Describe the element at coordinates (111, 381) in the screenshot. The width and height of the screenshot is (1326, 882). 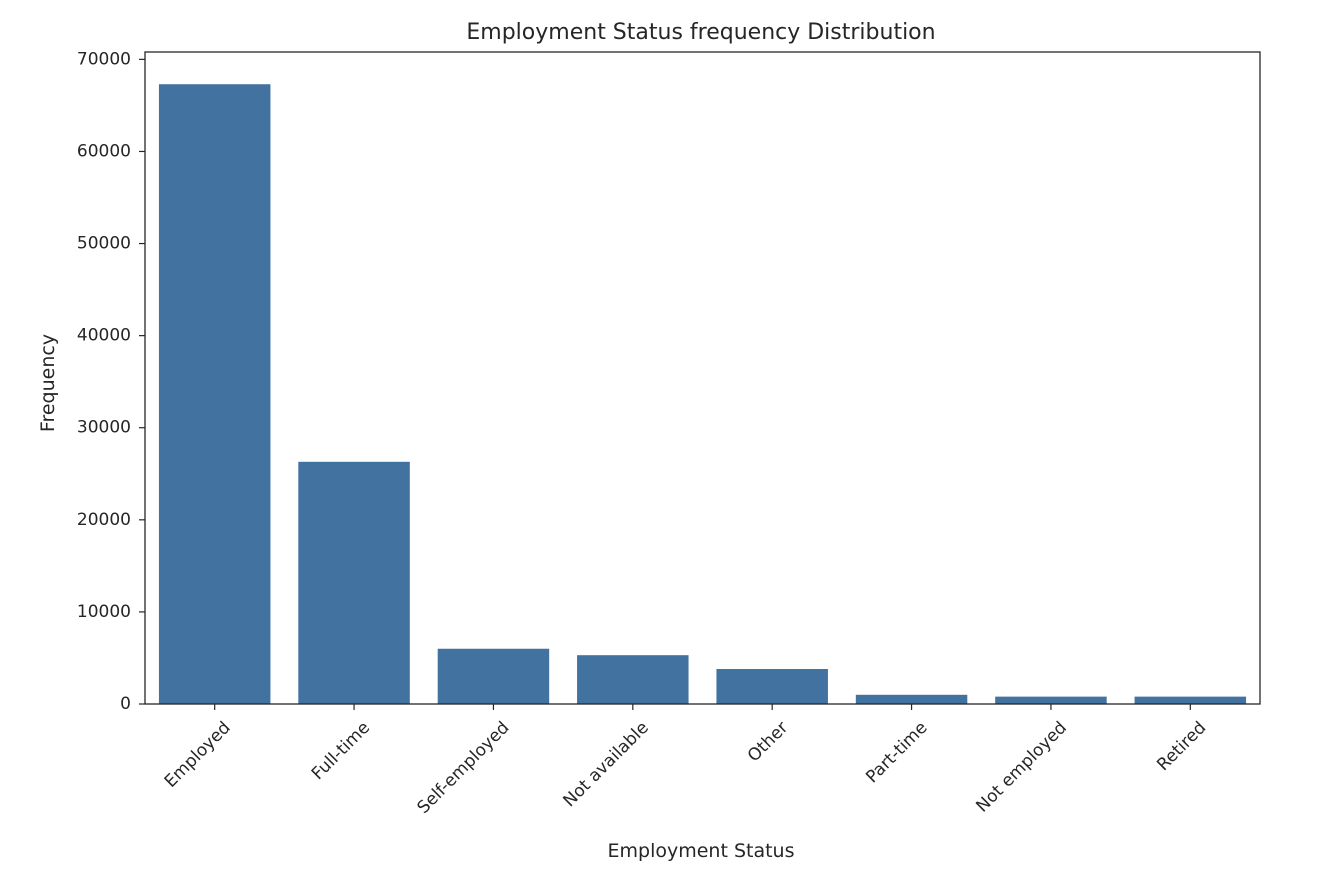
I see `y-axis-ticks: 0 10000 20000 30000 40000 50000 60000 70000` at that location.